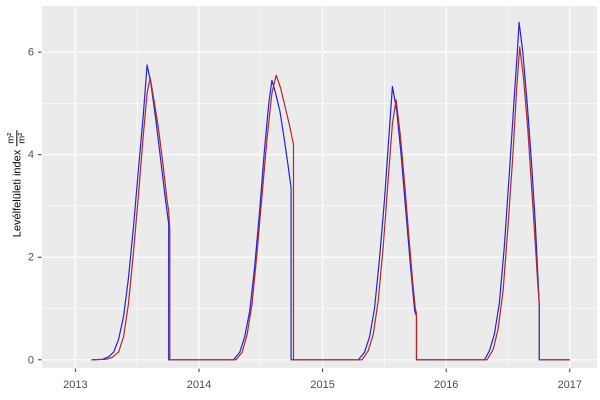 This screenshot has height=400, width=600. Describe the element at coordinates (31, 207) in the screenshot. I see `y-axis-tick-labels: 0 2 4 6` at that location.